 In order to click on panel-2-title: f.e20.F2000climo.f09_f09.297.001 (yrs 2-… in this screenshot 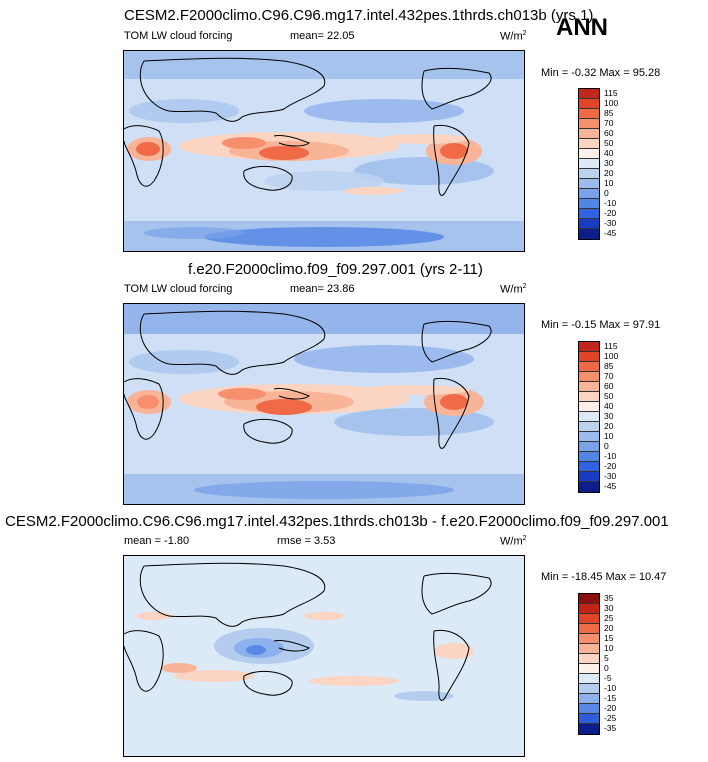, I will do `click(335, 269)`.